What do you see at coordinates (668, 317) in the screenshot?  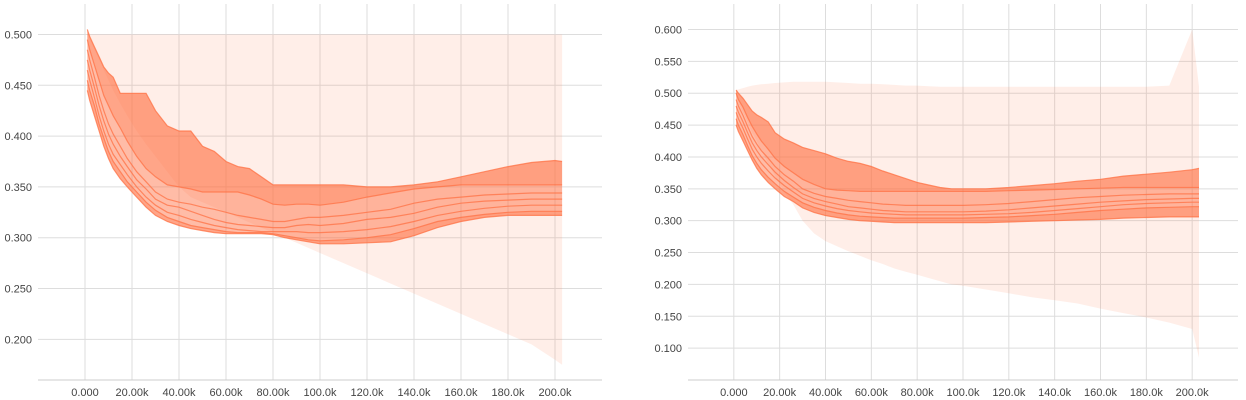 I see `y-tick-label: 0.150` at bounding box center [668, 317].